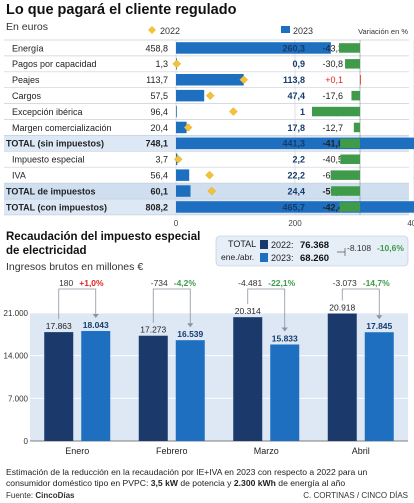  What do you see at coordinates (190, 334) in the screenshot?
I see `label-2023: 16.539` at bounding box center [190, 334].